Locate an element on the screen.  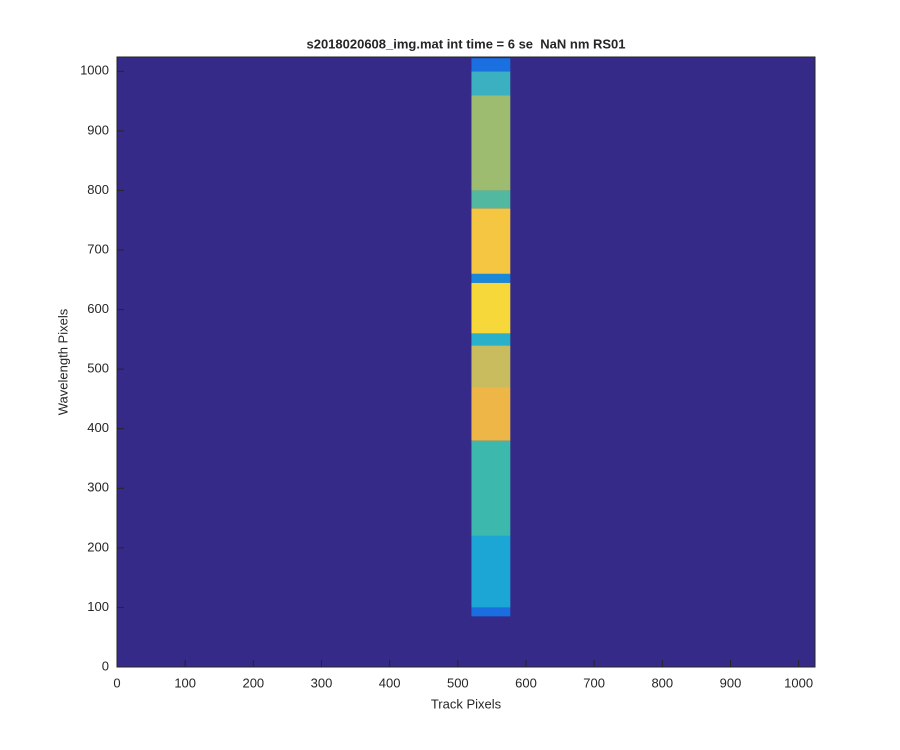
y-tick-label: 700 is located at coordinates (98, 248).